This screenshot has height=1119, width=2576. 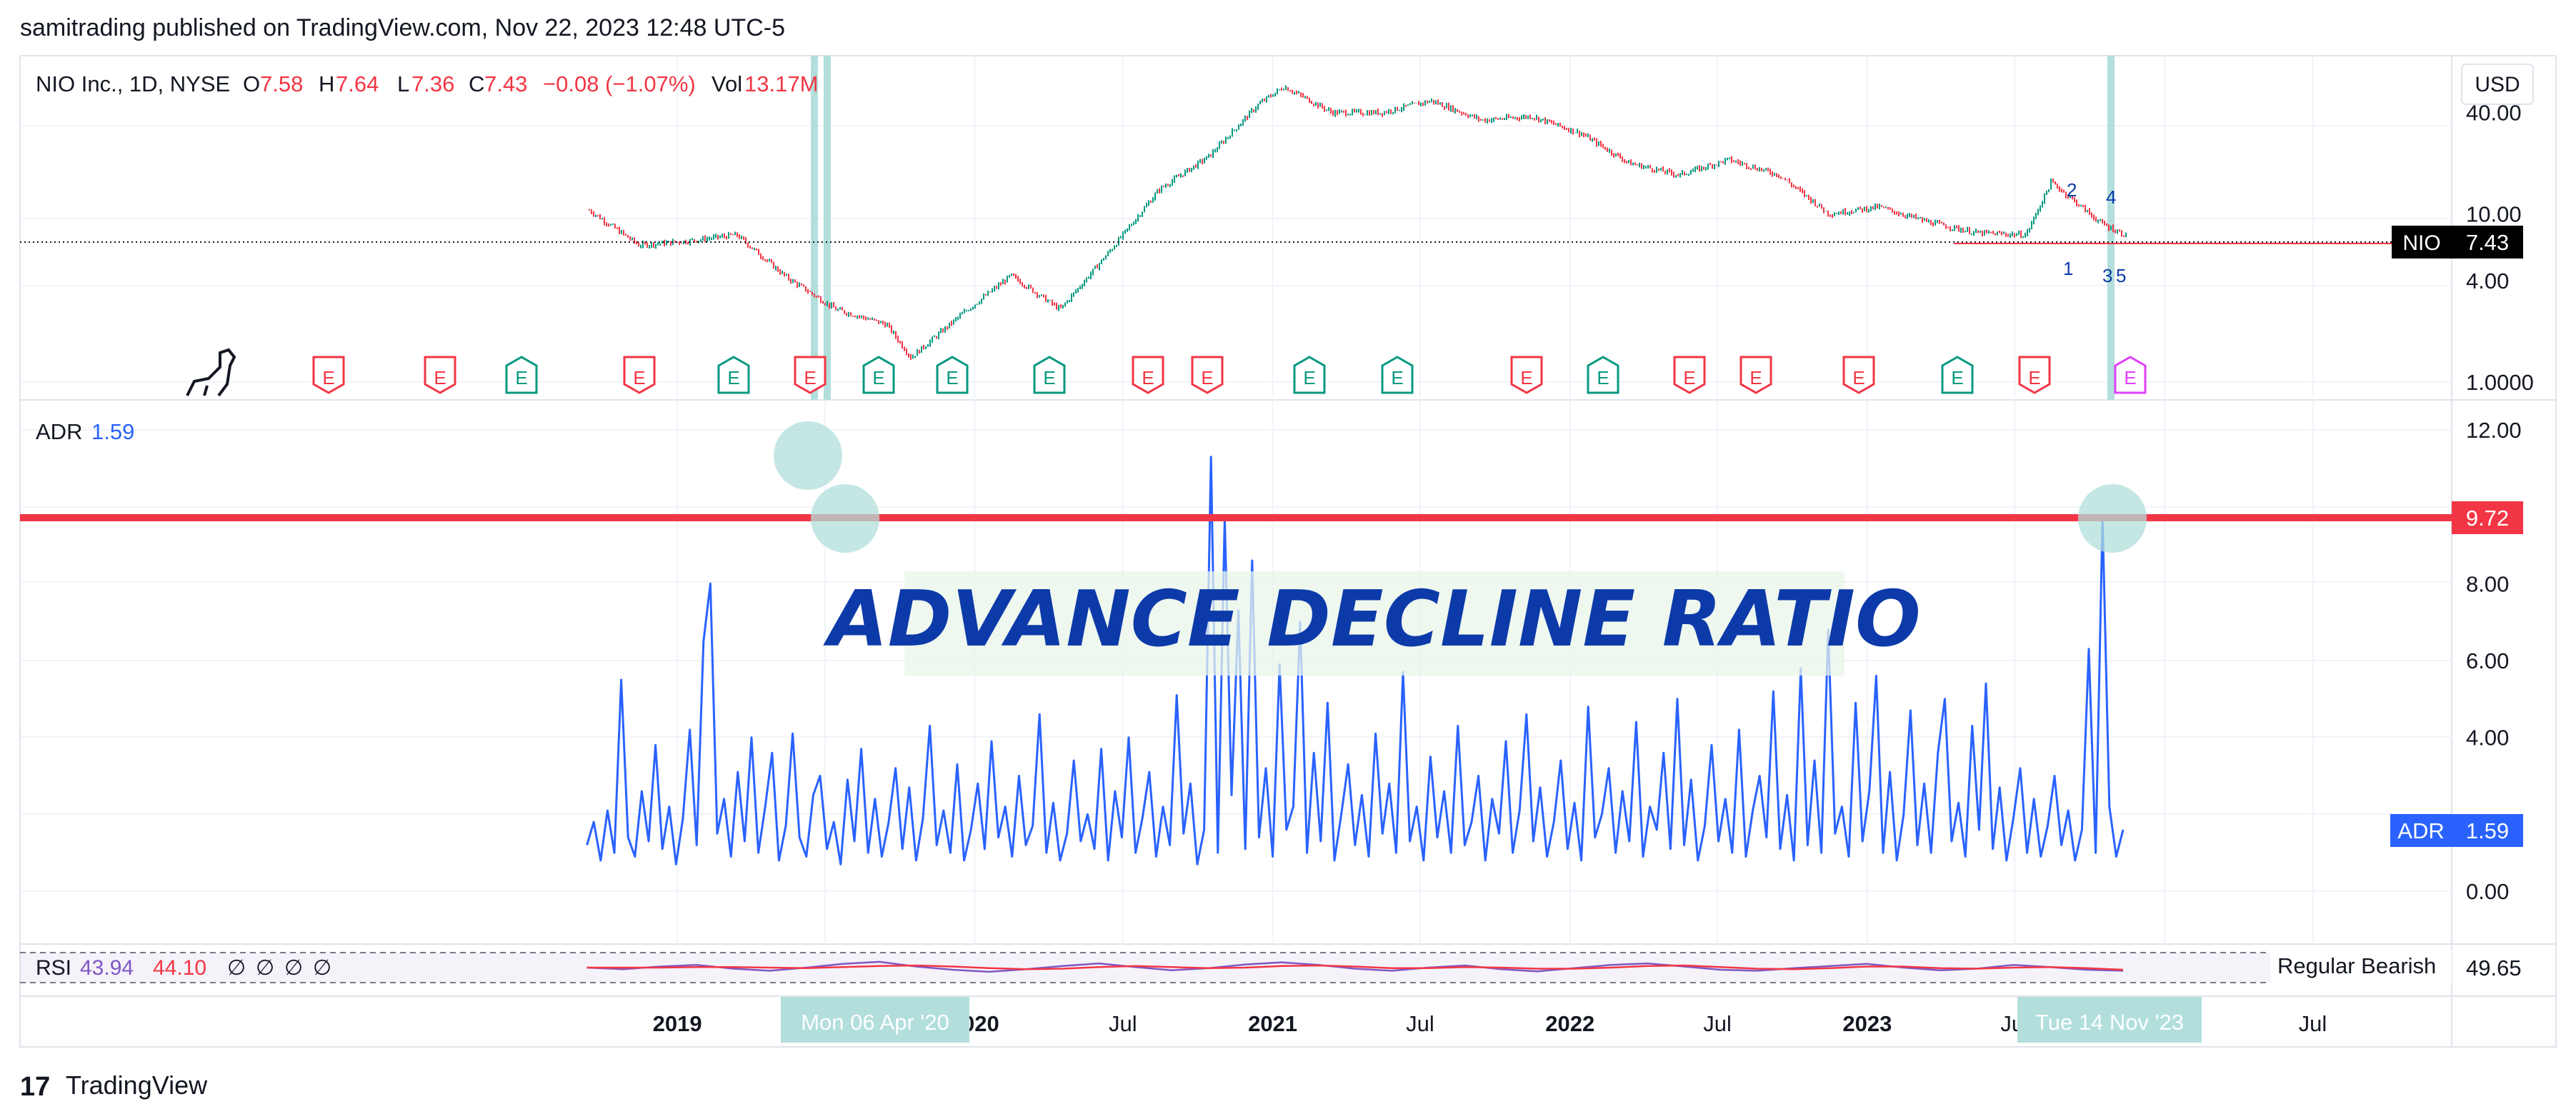 I want to click on price-badge: NIO 7.43, so click(x=2458, y=242).